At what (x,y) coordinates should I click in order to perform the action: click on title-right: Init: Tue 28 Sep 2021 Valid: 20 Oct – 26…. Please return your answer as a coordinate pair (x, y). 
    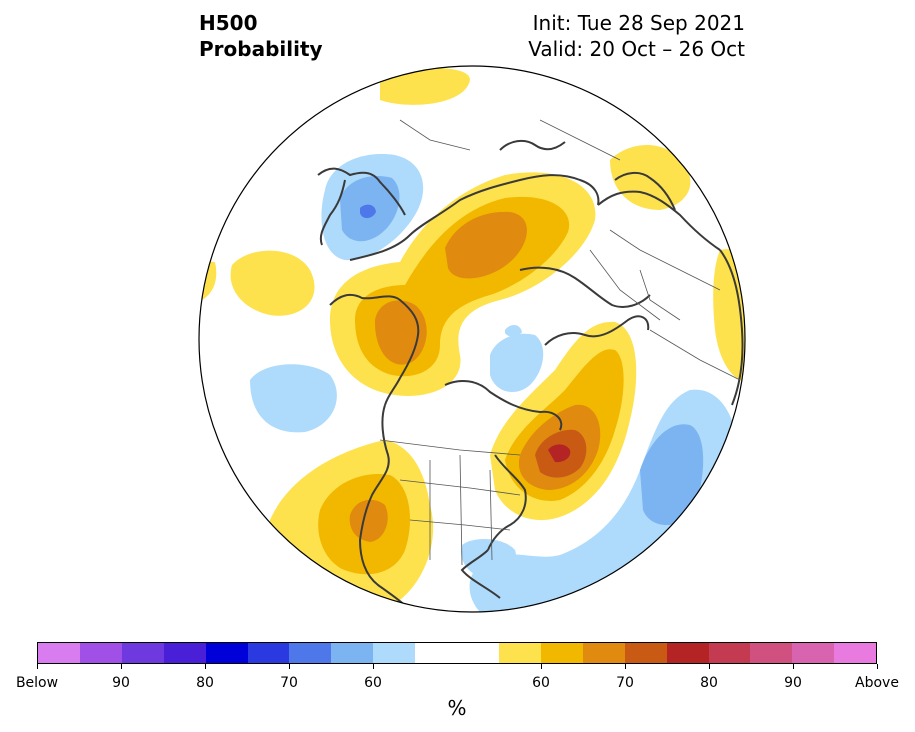
    Looking at the image, I should click on (636, 36).